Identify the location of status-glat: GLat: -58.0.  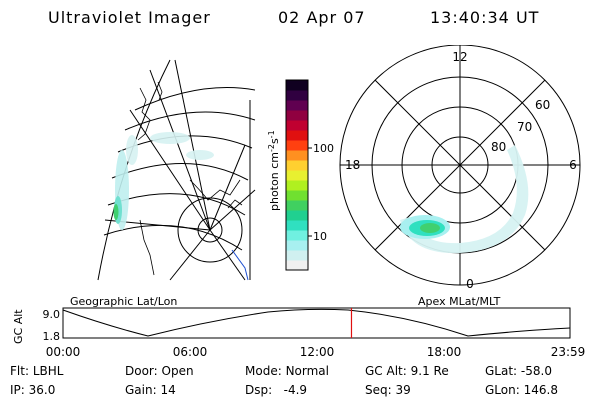
(518, 371).